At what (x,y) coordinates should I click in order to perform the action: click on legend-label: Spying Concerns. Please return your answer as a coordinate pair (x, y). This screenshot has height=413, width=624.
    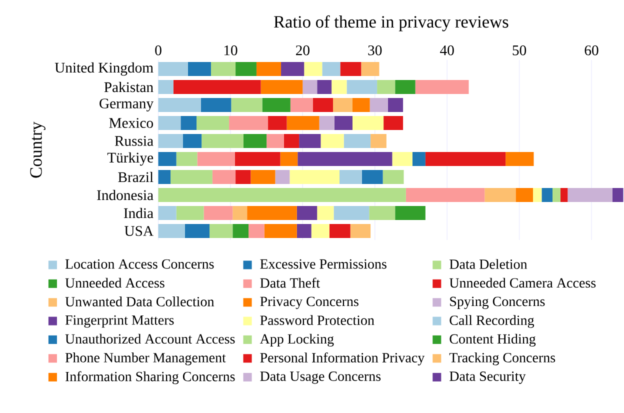
    Looking at the image, I should click on (497, 303).